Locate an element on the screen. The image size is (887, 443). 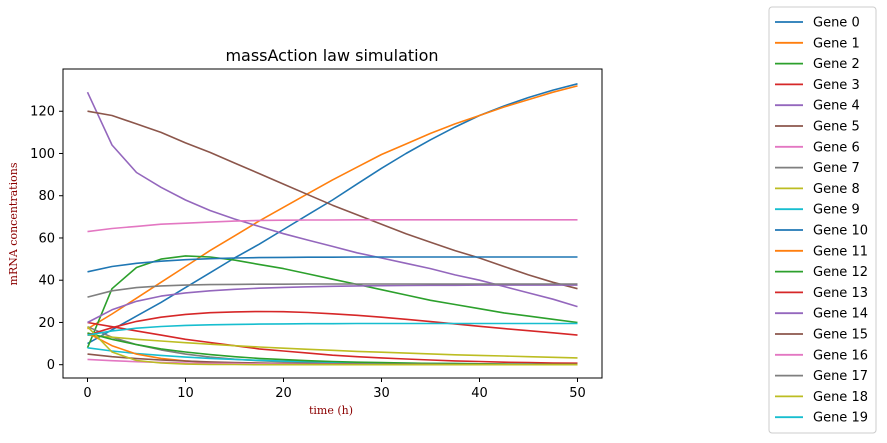
legend-label-2: Gene 2 is located at coordinates (836, 64).